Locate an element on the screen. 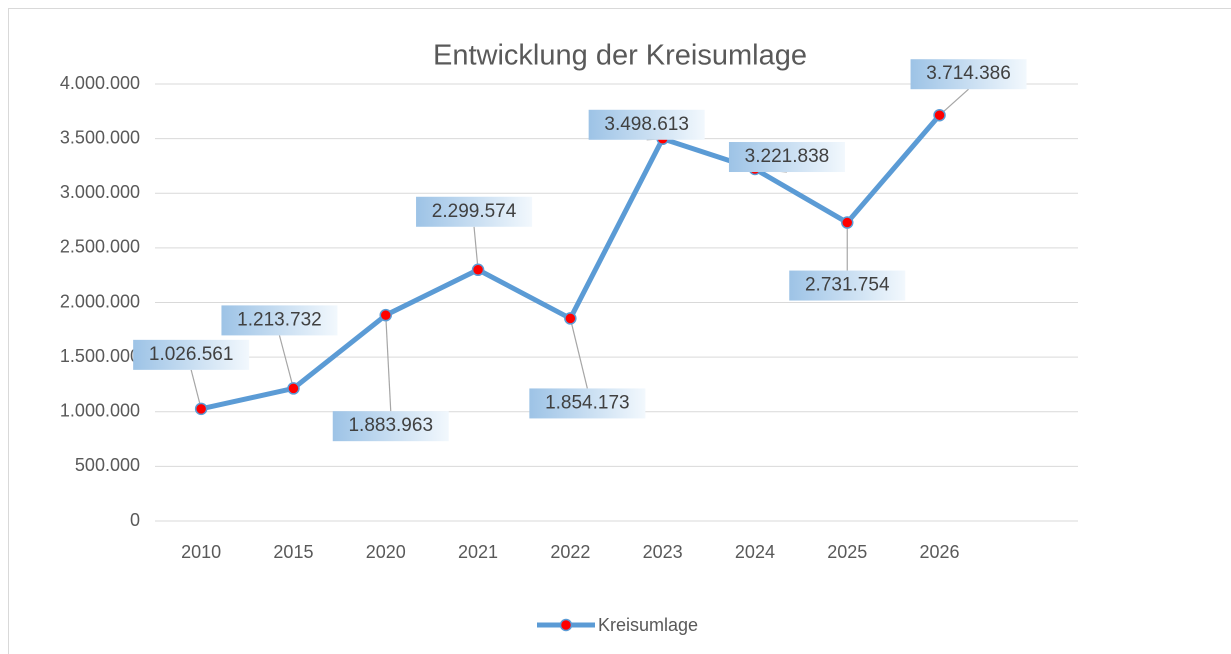  data-label: 3.498.613 is located at coordinates (646, 124).